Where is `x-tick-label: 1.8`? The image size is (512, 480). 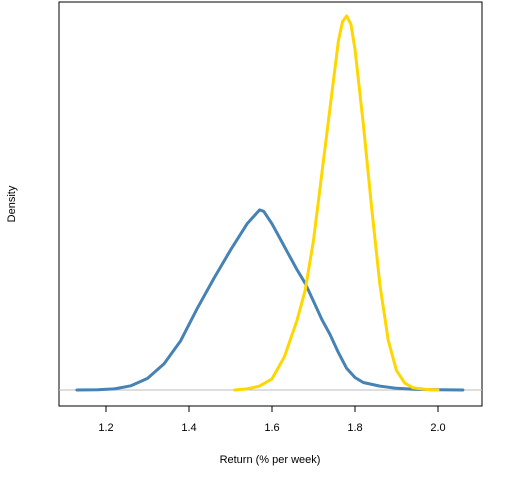
x-tick-label: 1.8 is located at coordinates (354, 428).